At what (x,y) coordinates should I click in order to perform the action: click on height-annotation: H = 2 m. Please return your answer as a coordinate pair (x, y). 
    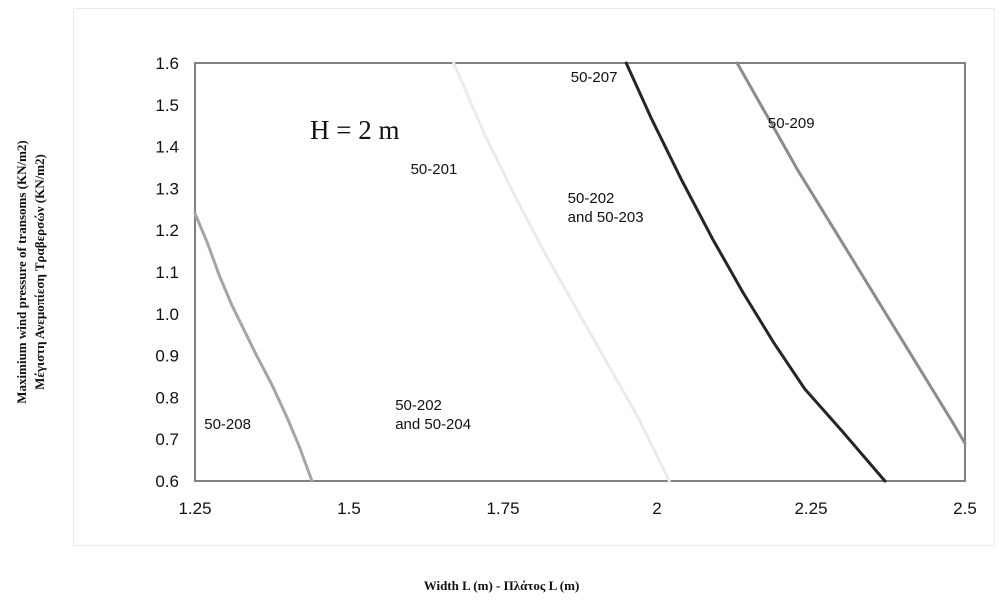
    Looking at the image, I should click on (354, 130).